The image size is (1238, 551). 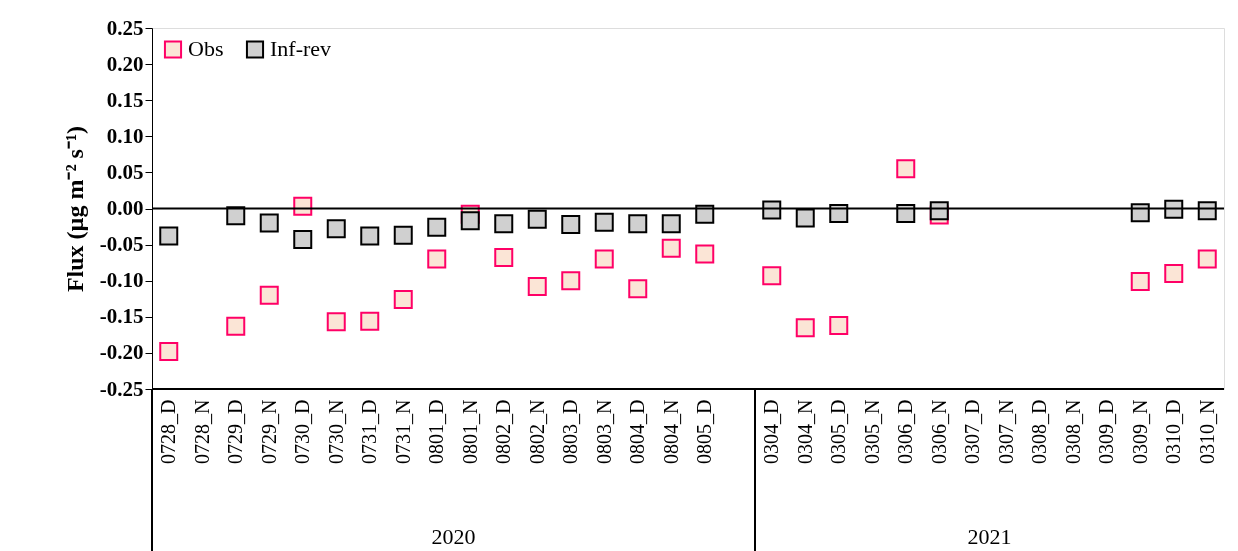 I want to click on x-tick-label: 0731_N, so click(x=402, y=431).